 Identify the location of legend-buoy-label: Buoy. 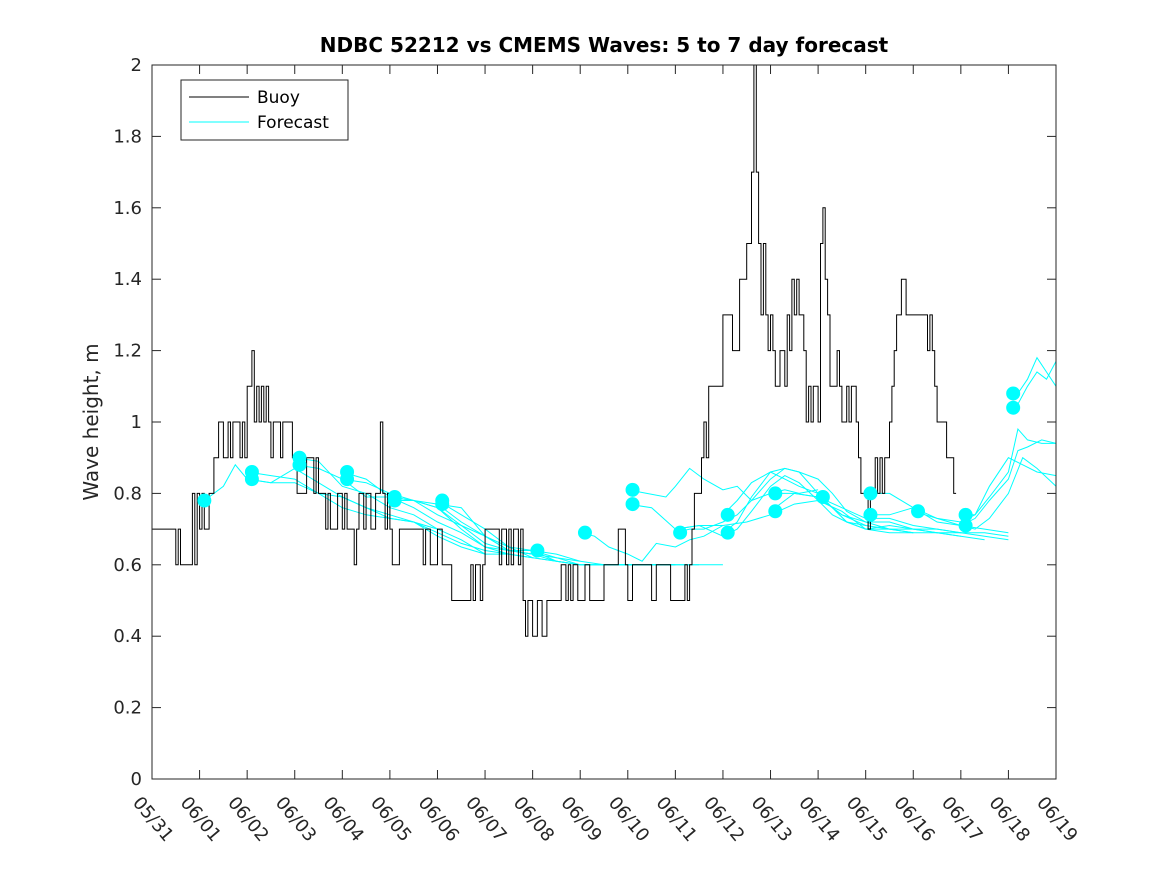
(278, 98).